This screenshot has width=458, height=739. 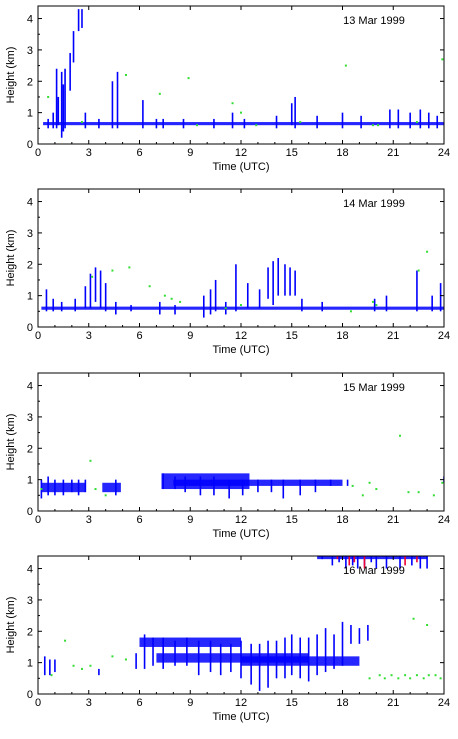 What do you see at coordinates (374, 388) in the screenshot?
I see `panel-title: 15 Mar 1999` at bounding box center [374, 388].